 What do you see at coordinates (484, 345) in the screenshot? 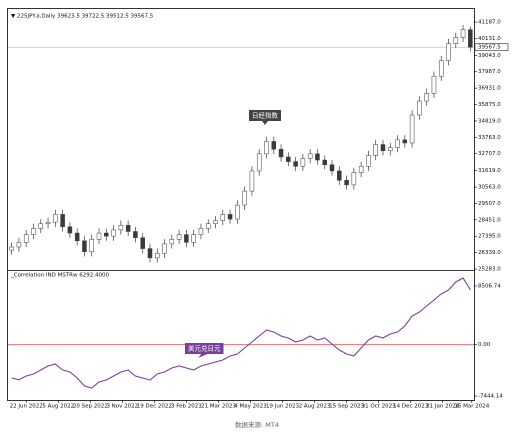
I see `y-tick-label: 0.00` at bounding box center [484, 345].